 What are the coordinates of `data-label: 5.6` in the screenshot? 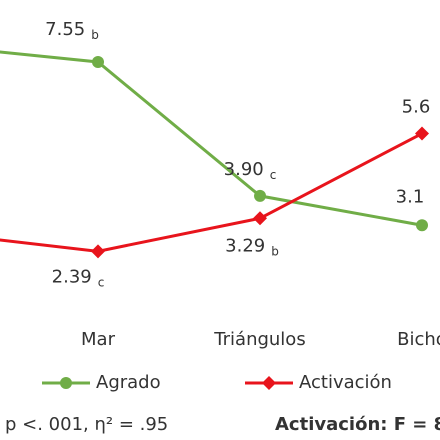 It's located at (416, 107).